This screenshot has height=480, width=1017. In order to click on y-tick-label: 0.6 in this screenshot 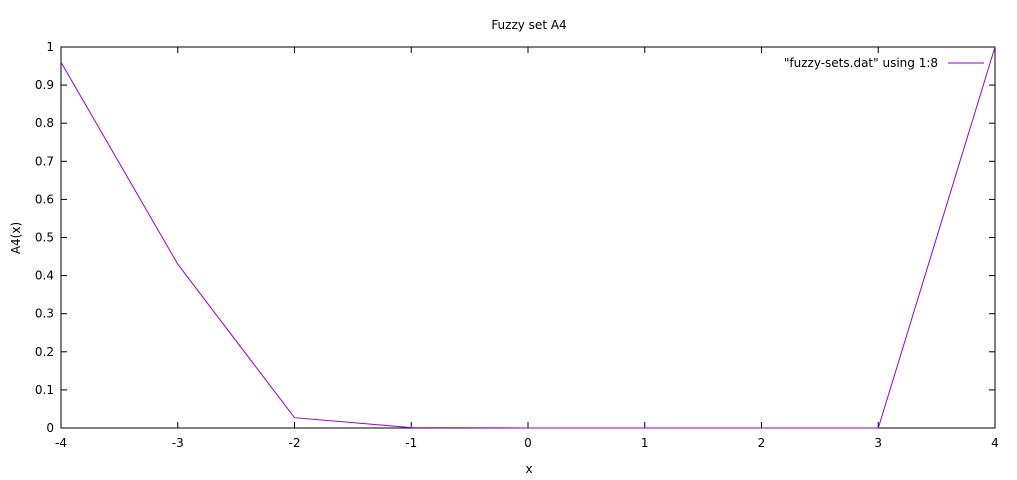, I will do `click(44, 199)`.